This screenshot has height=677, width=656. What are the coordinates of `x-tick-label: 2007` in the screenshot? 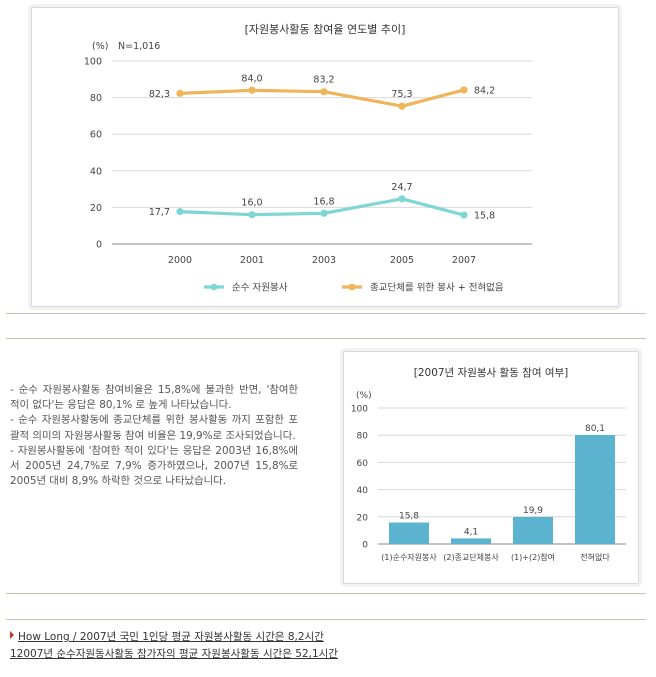 It's located at (464, 260).